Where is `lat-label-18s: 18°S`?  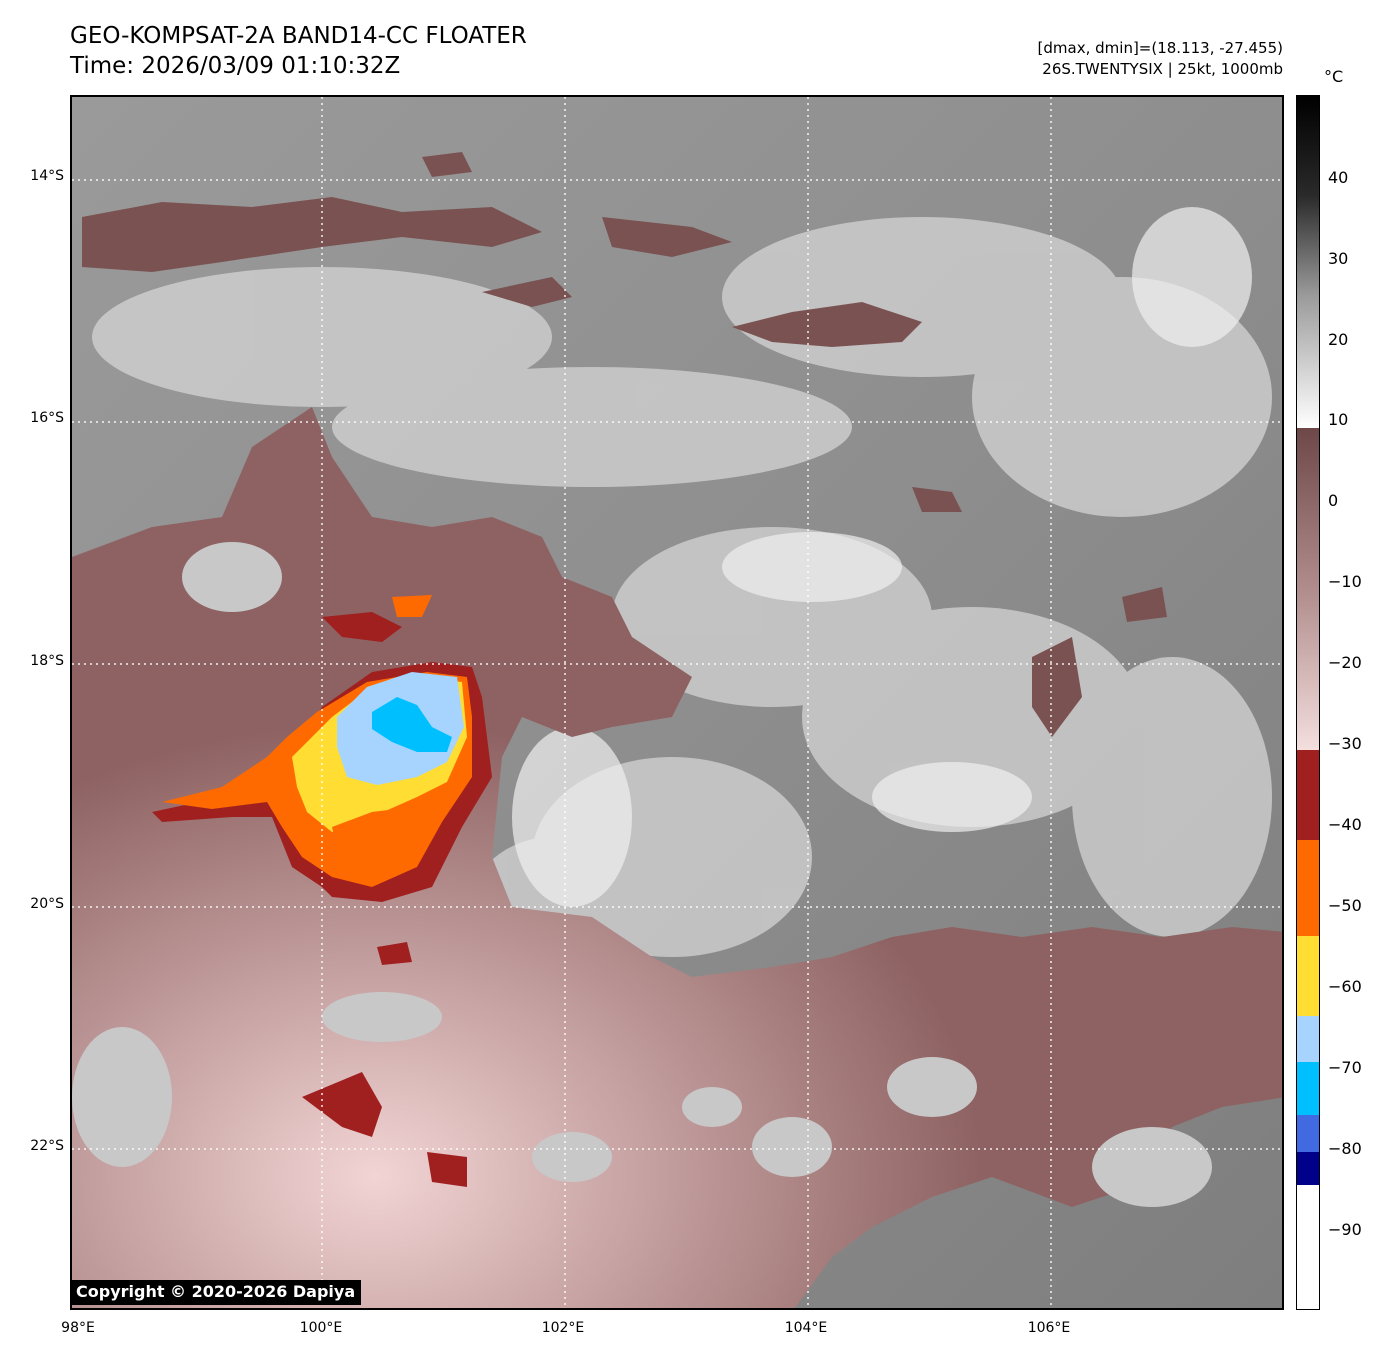 lat-label-18s: 18°S is located at coordinates (47, 661).